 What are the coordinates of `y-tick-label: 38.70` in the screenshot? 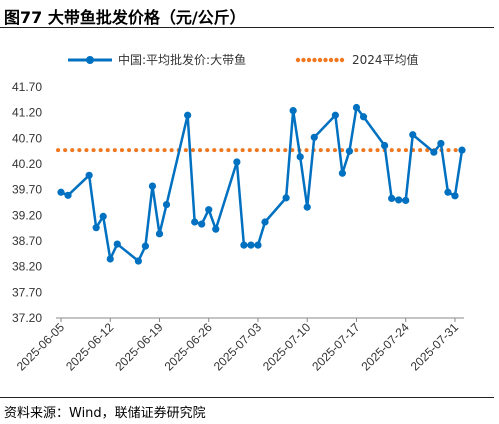 It's located at (27, 241).